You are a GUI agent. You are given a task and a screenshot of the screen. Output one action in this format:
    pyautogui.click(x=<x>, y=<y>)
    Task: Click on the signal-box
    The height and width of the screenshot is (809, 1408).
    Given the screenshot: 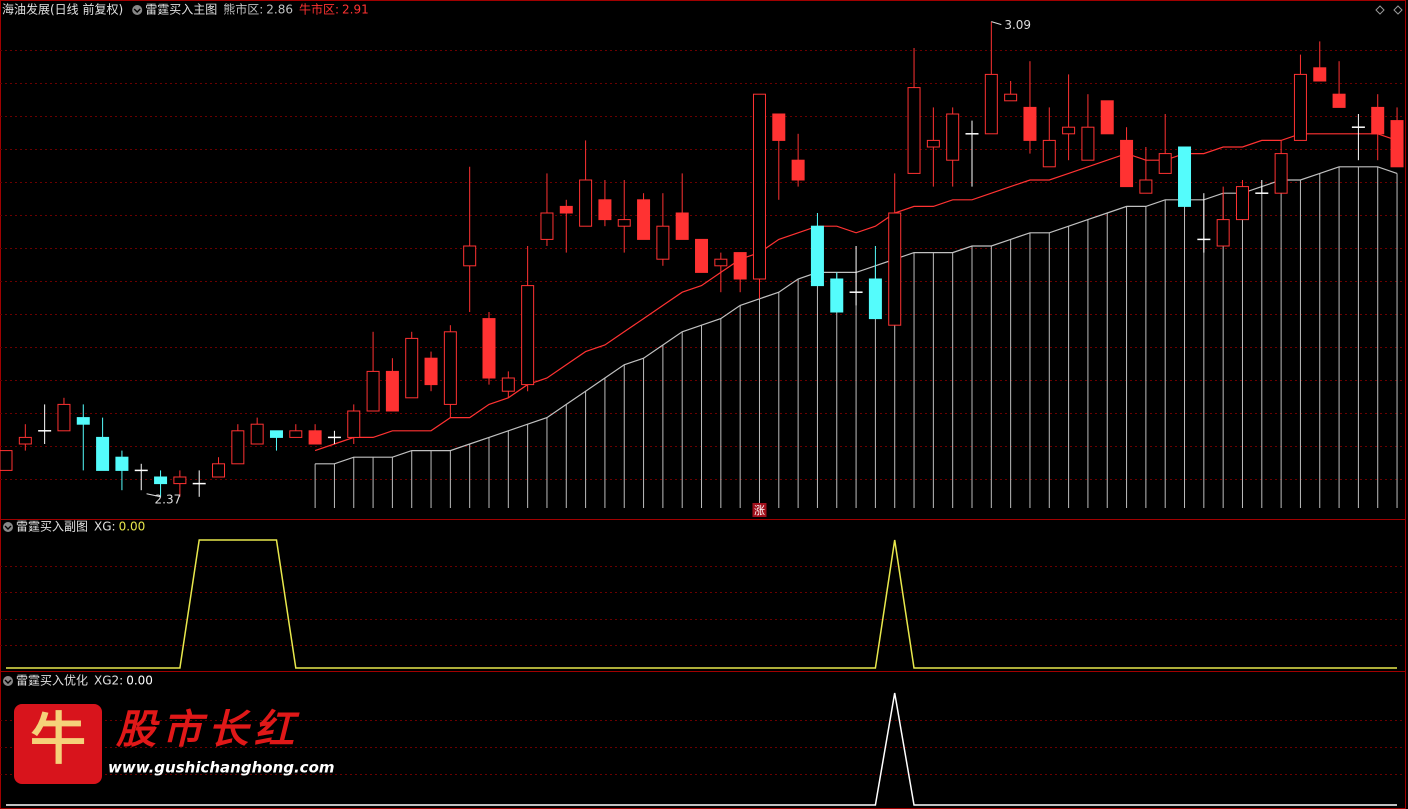 What is the action you would take?
    pyautogui.click(x=759, y=510)
    